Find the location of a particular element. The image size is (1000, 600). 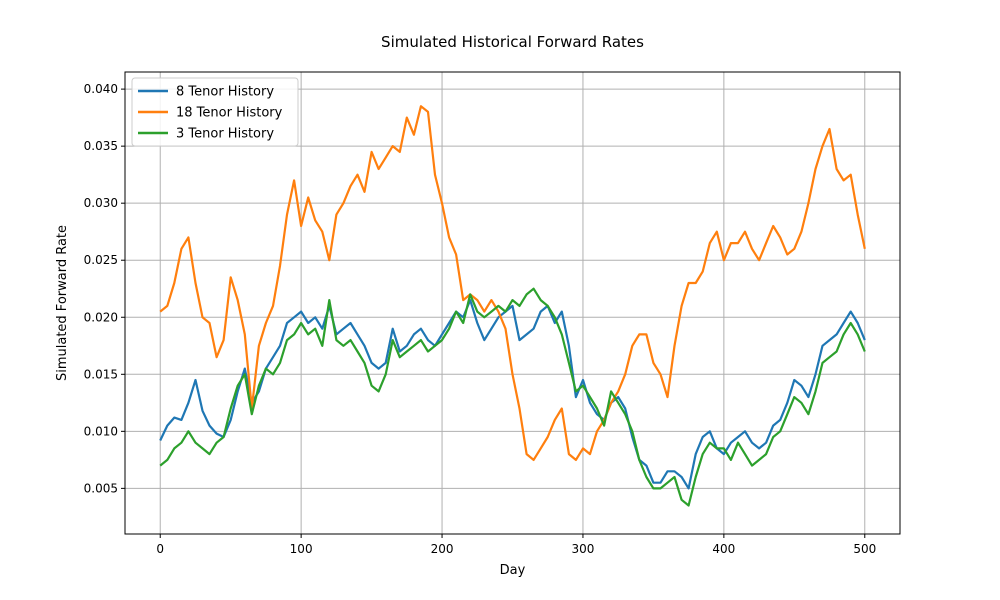

legend-label-3: 3 Tenor History is located at coordinates (225, 134).